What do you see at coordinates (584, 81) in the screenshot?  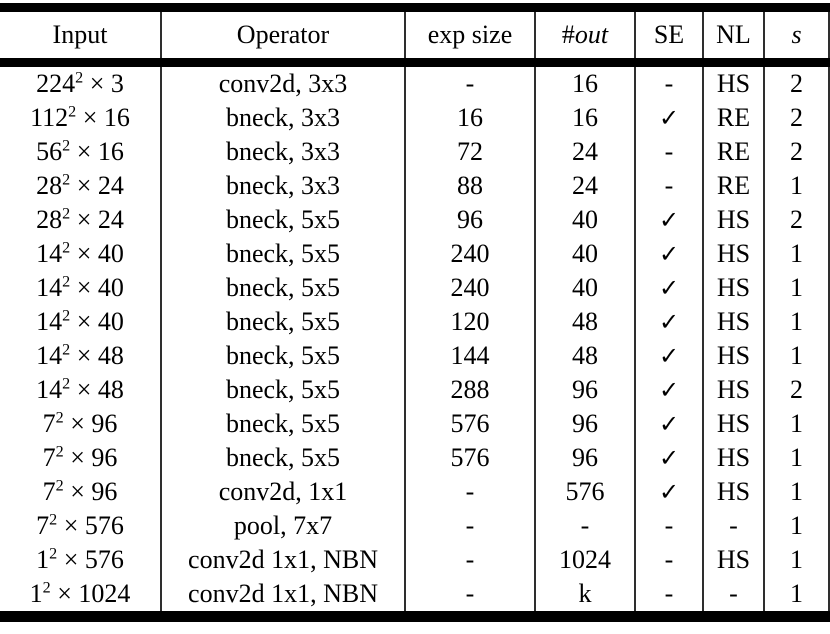 I see `cell-out: 16` at bounding box center [584, 81].